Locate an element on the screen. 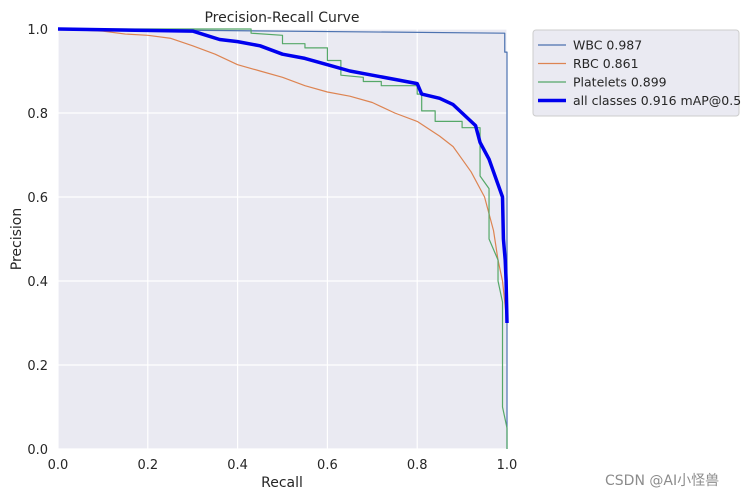  legend-label-2: Platelets 0.899 is located at coordinates (620, 82).